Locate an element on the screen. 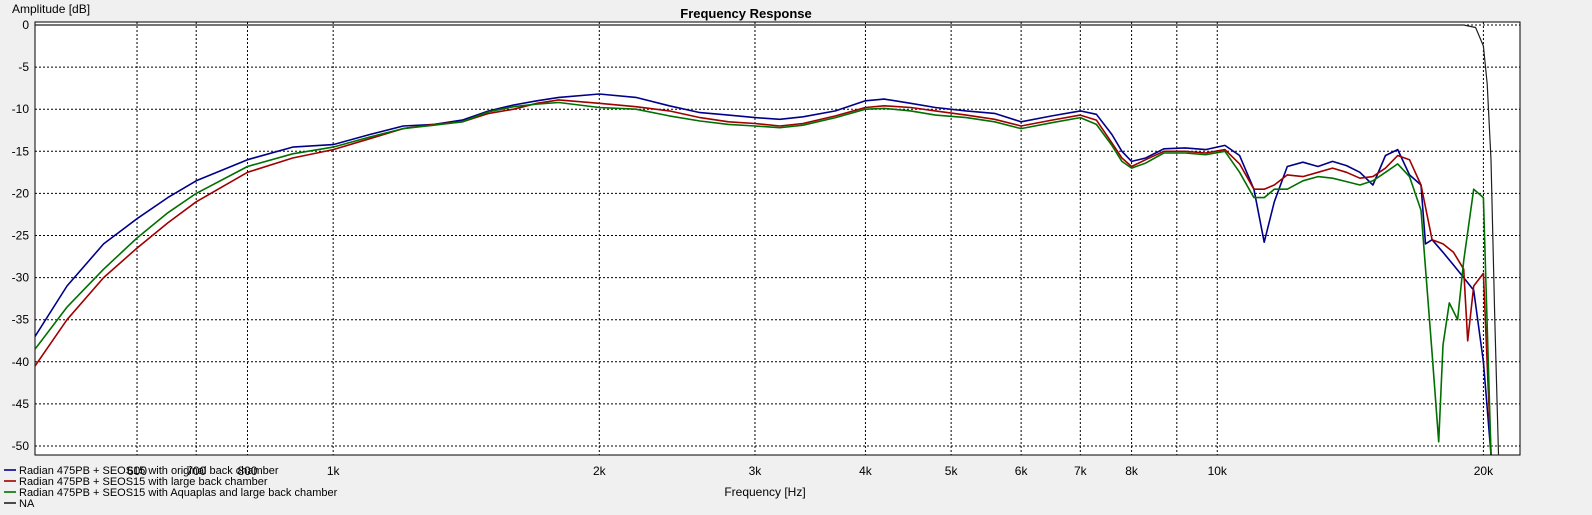 The width and height of the screenshot is (1592, 515). x-tick-label: 20k is located at coordinates (1484, 471).